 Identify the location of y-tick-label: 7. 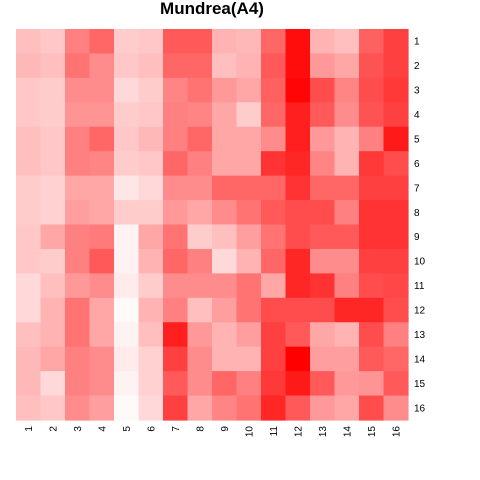
(417, 188).